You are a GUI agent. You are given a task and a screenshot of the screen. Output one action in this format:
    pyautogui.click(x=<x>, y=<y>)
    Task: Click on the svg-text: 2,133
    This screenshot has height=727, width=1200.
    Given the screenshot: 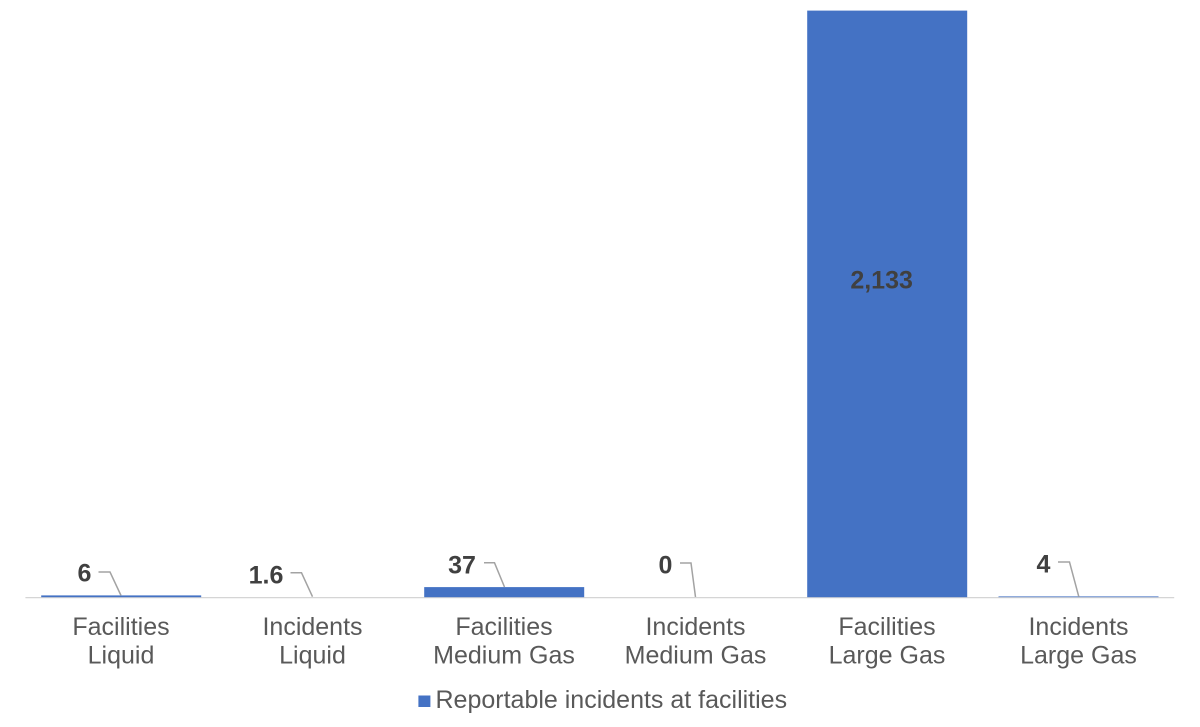 What is the action you would take?
    pyautogui.click(x=881, y=281)
    